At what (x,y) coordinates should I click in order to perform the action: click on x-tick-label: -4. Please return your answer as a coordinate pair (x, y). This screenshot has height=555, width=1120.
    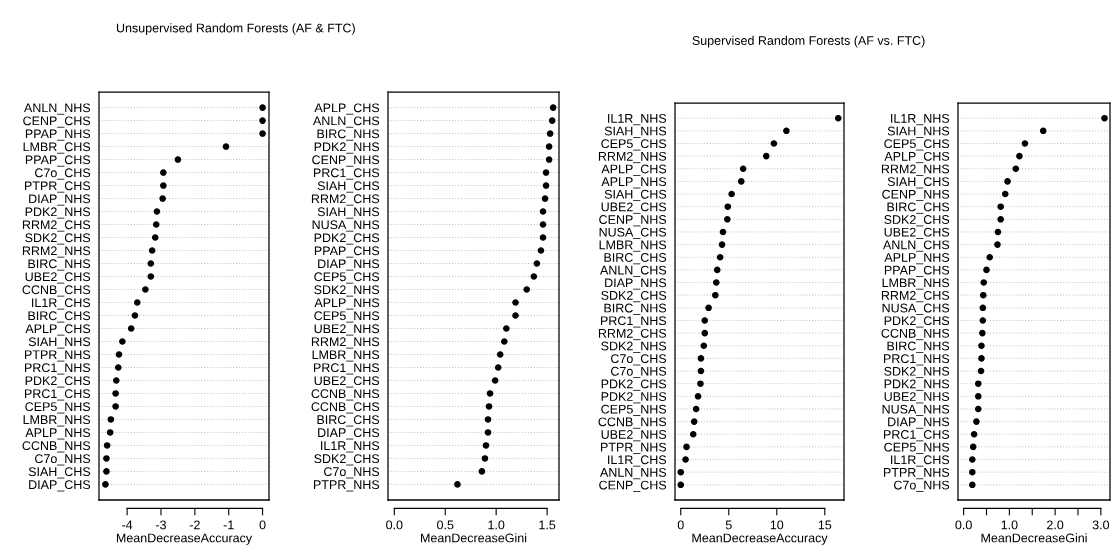
    Looking at the image, I should click on (127, 525).